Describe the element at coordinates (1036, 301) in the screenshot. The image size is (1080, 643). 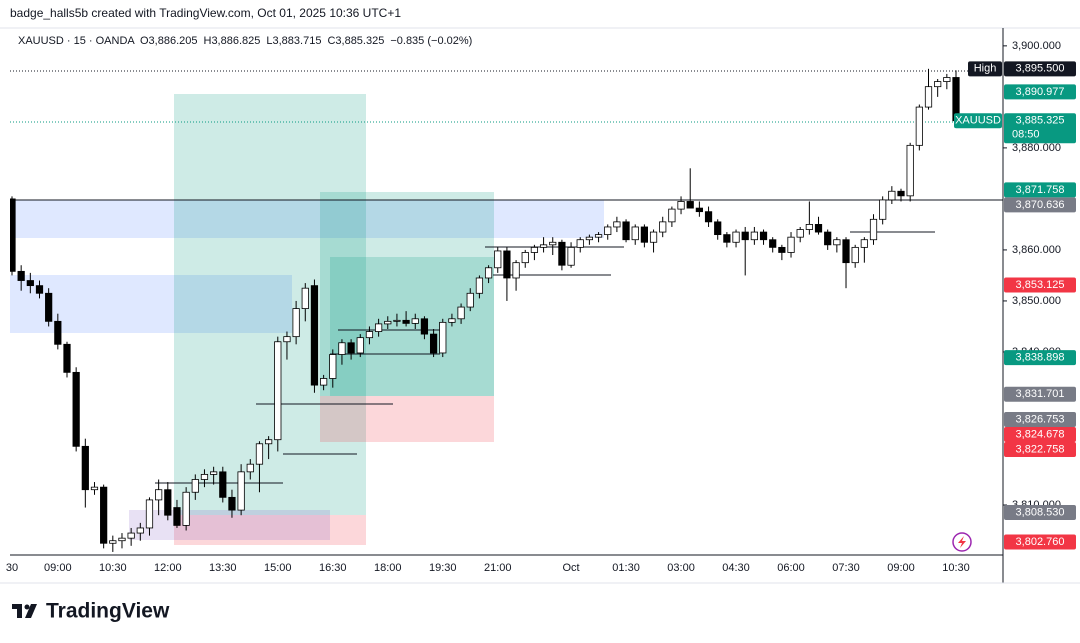
I see `y-tick-label: 3,850.000` at that location.